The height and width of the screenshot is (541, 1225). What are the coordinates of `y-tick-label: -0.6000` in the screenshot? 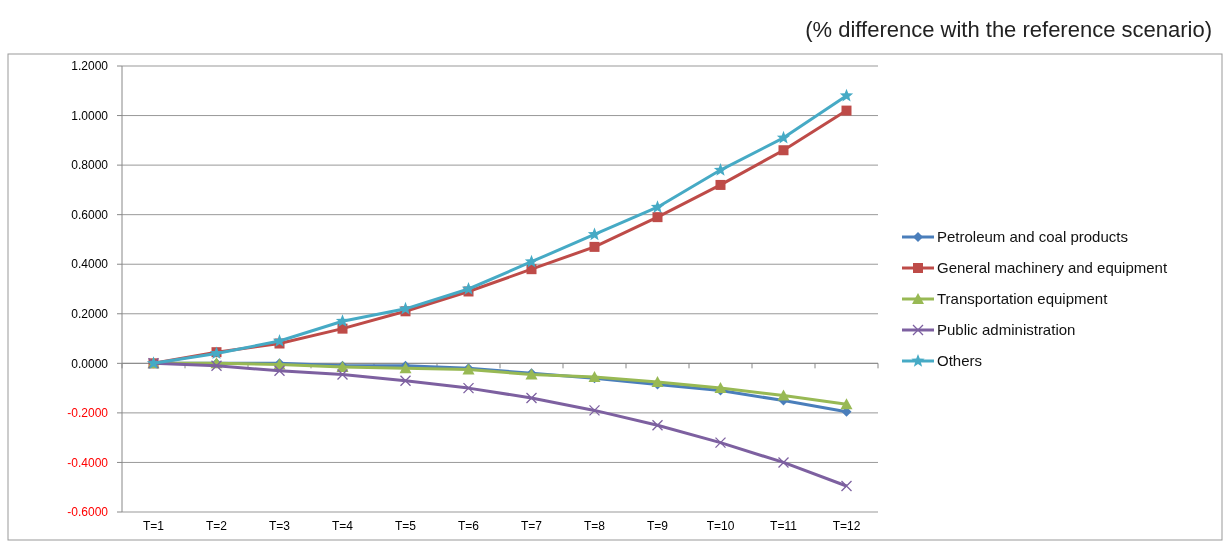 It's located at (88, 512).